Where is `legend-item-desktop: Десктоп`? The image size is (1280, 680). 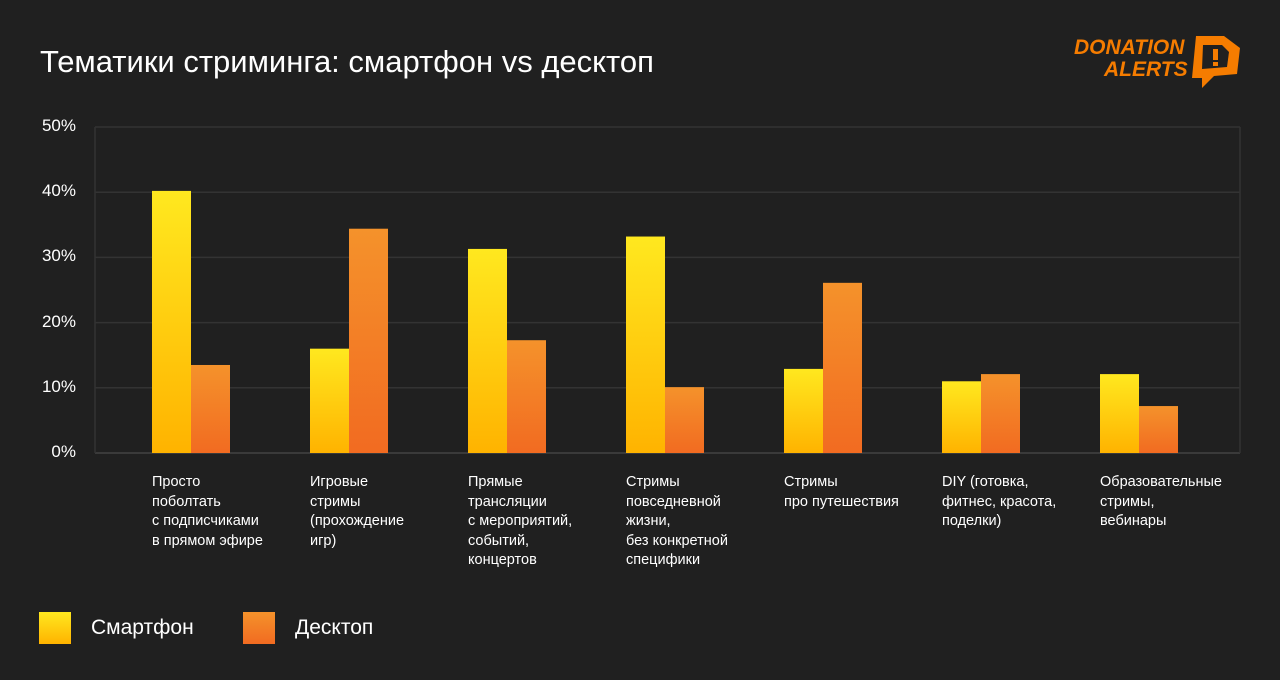 legend-item-desktop: Десктоп is located at coordinates (308, 628).